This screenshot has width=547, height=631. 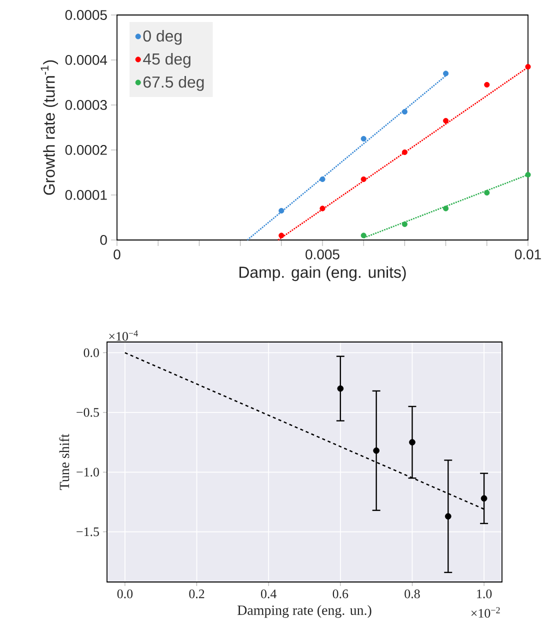 I want to click on y-axis-title: Tune shift, so click(x=64, y=462).